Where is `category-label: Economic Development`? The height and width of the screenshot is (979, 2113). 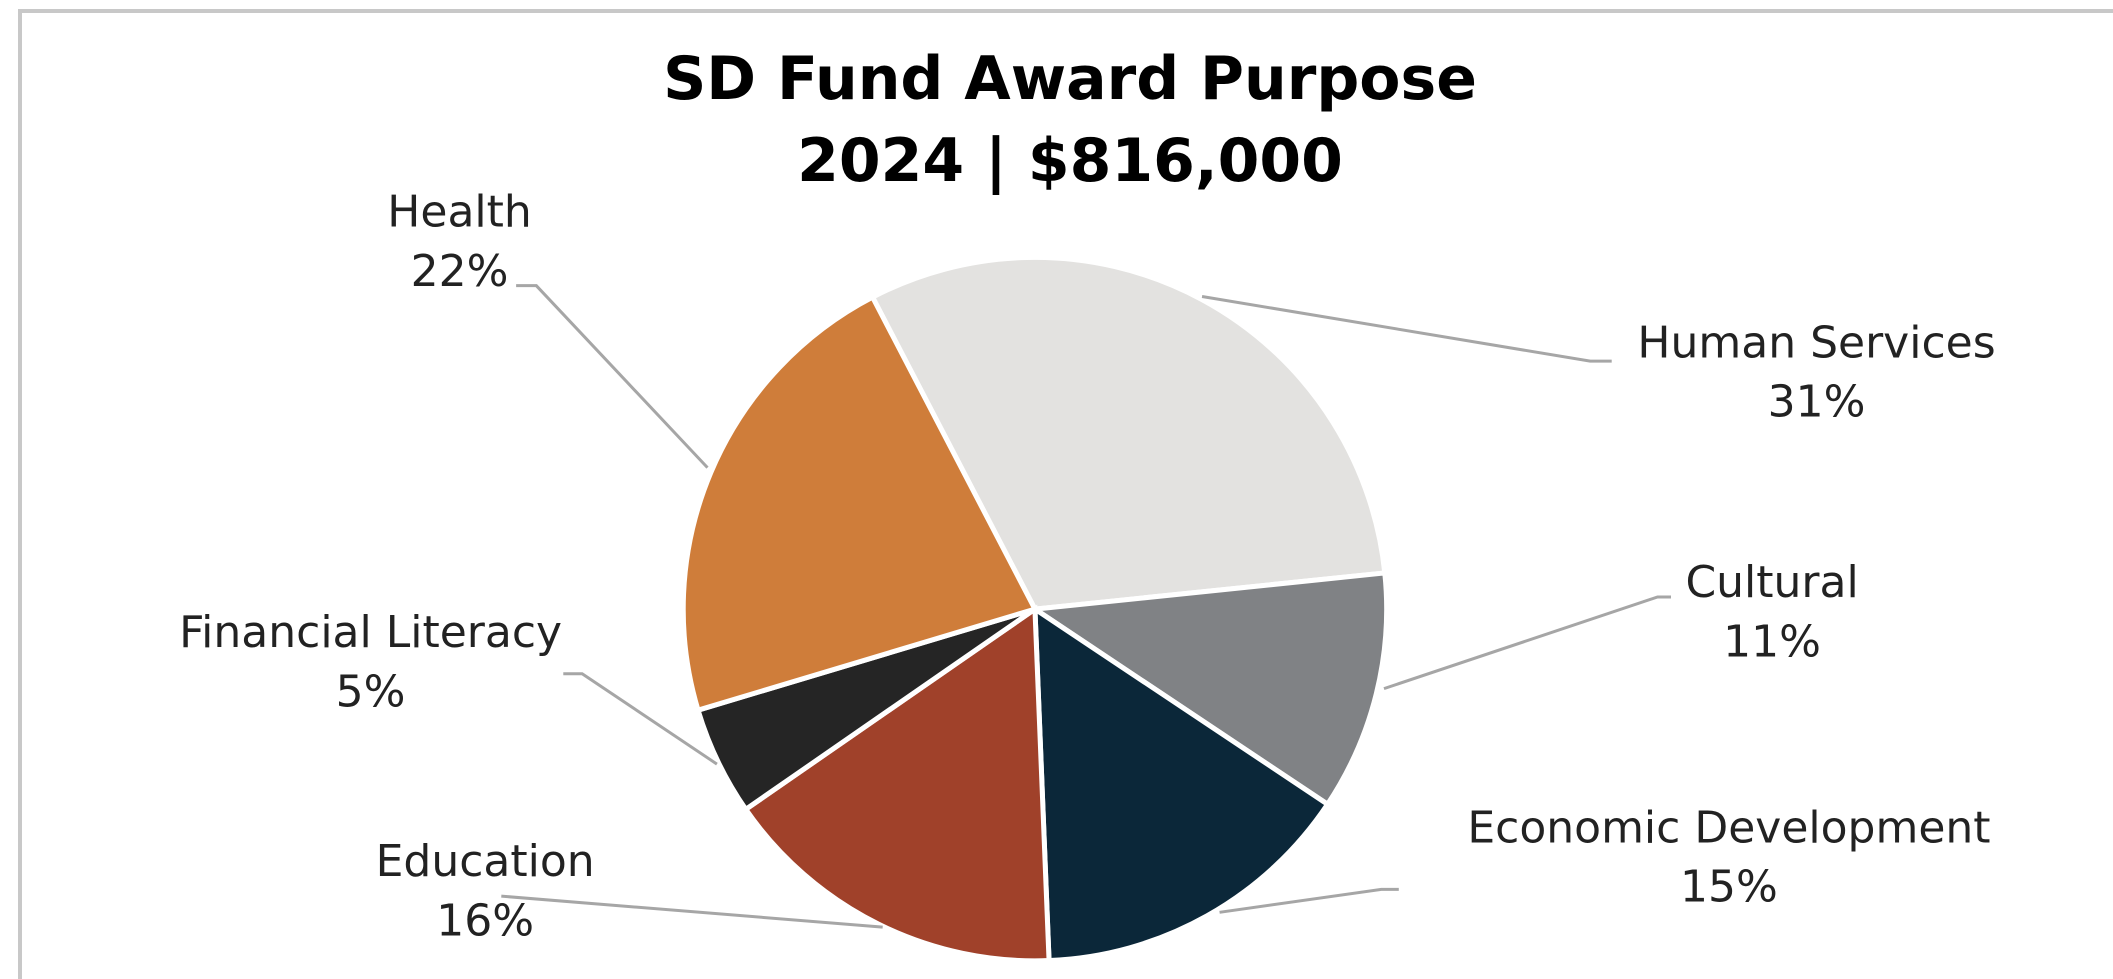 category-label: Economic Development is located at coordinates (1728, 827).